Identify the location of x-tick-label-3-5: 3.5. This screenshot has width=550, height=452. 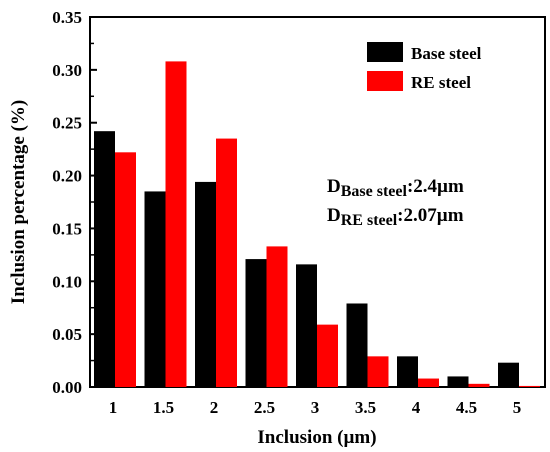
(365, 407).